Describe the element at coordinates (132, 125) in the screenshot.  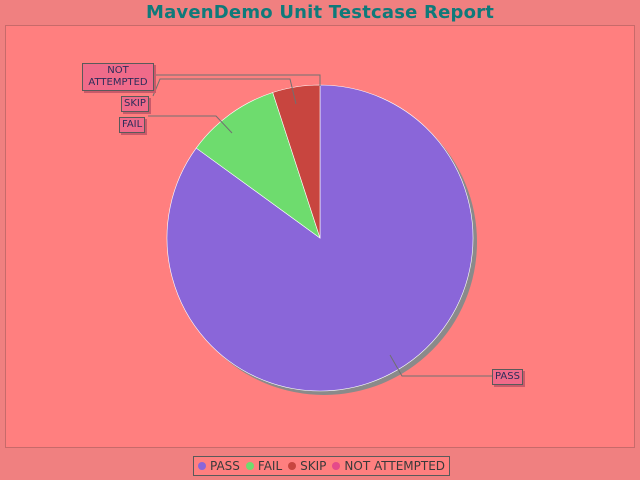
I see `slice-label-fail: FAIL` at that location.